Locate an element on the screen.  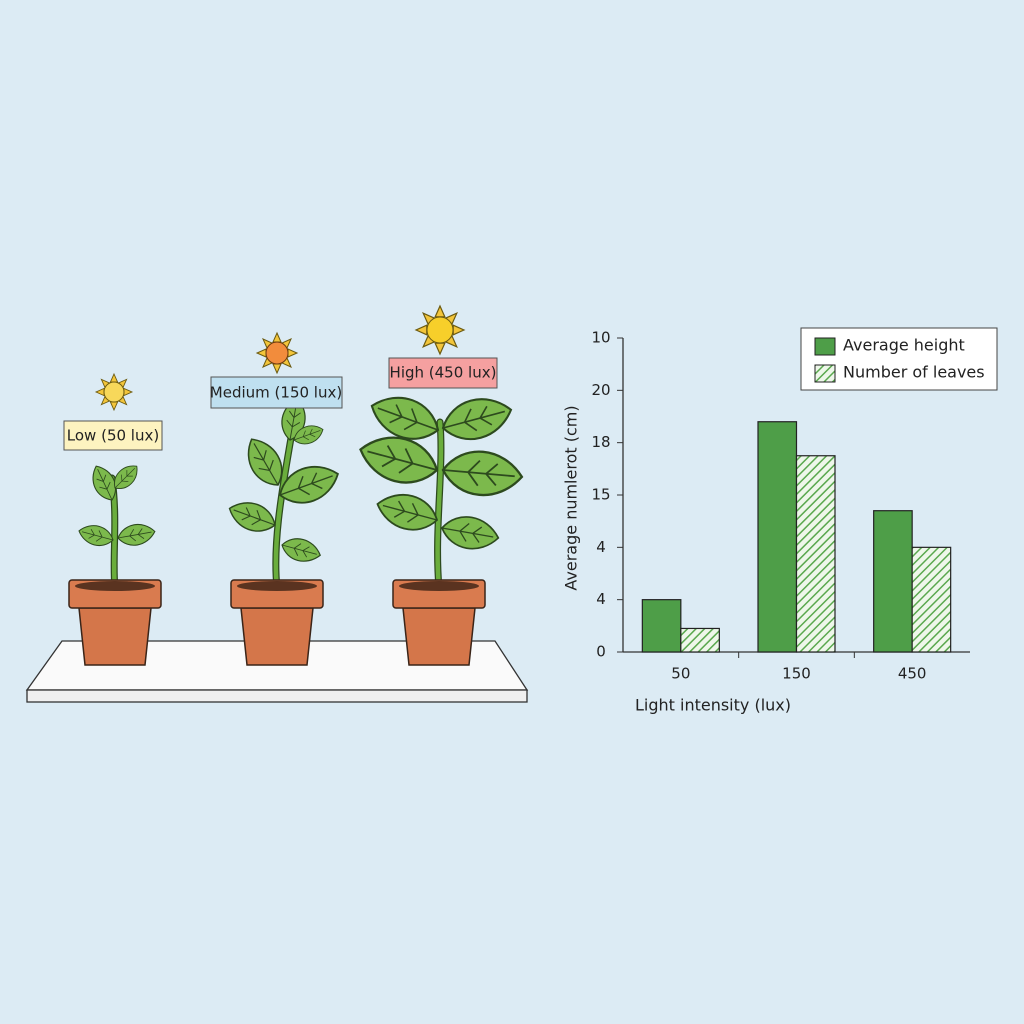
condition-label: High (450 lux) is located at coordinates (443, 373).